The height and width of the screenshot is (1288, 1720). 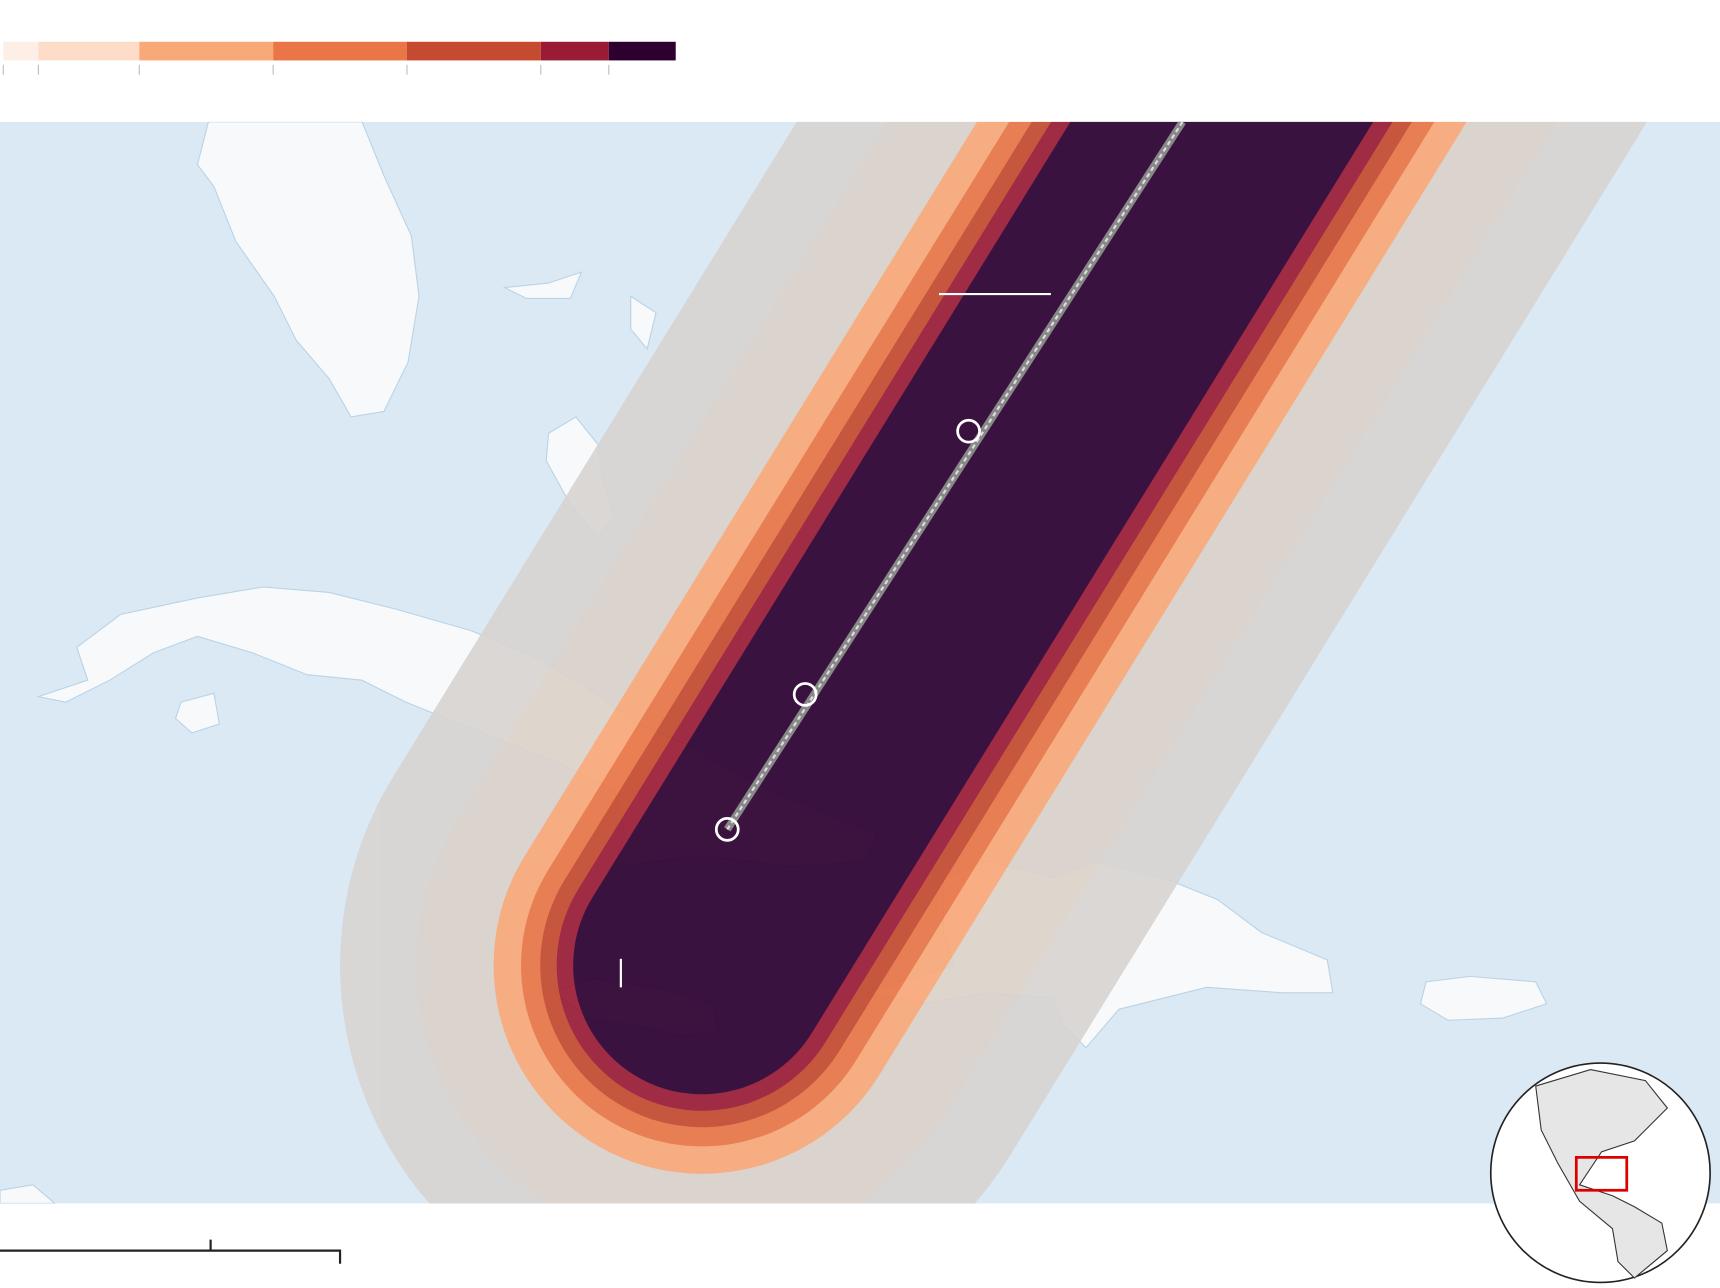 I want to click on florida, so click(x=308, y=269).